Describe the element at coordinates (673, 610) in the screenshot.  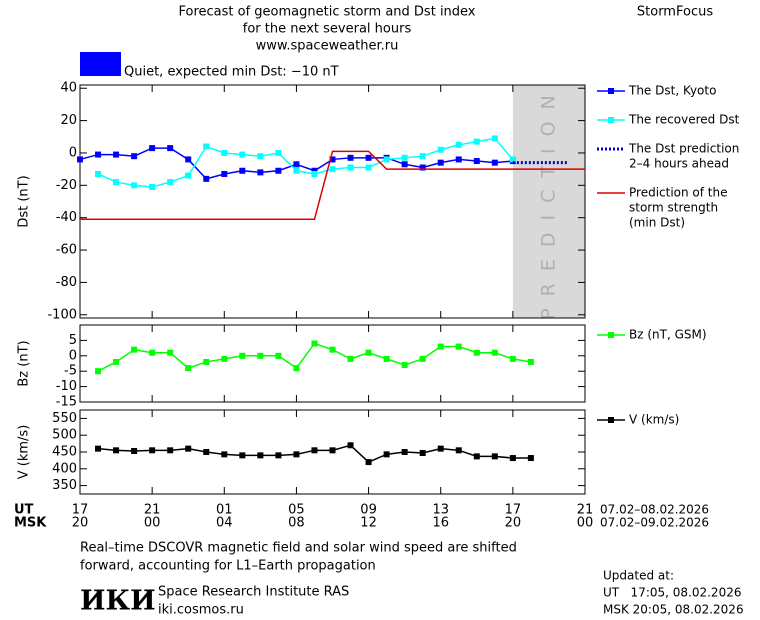
I see `updated: MSK 20:05, 08.02.2026` at that location.